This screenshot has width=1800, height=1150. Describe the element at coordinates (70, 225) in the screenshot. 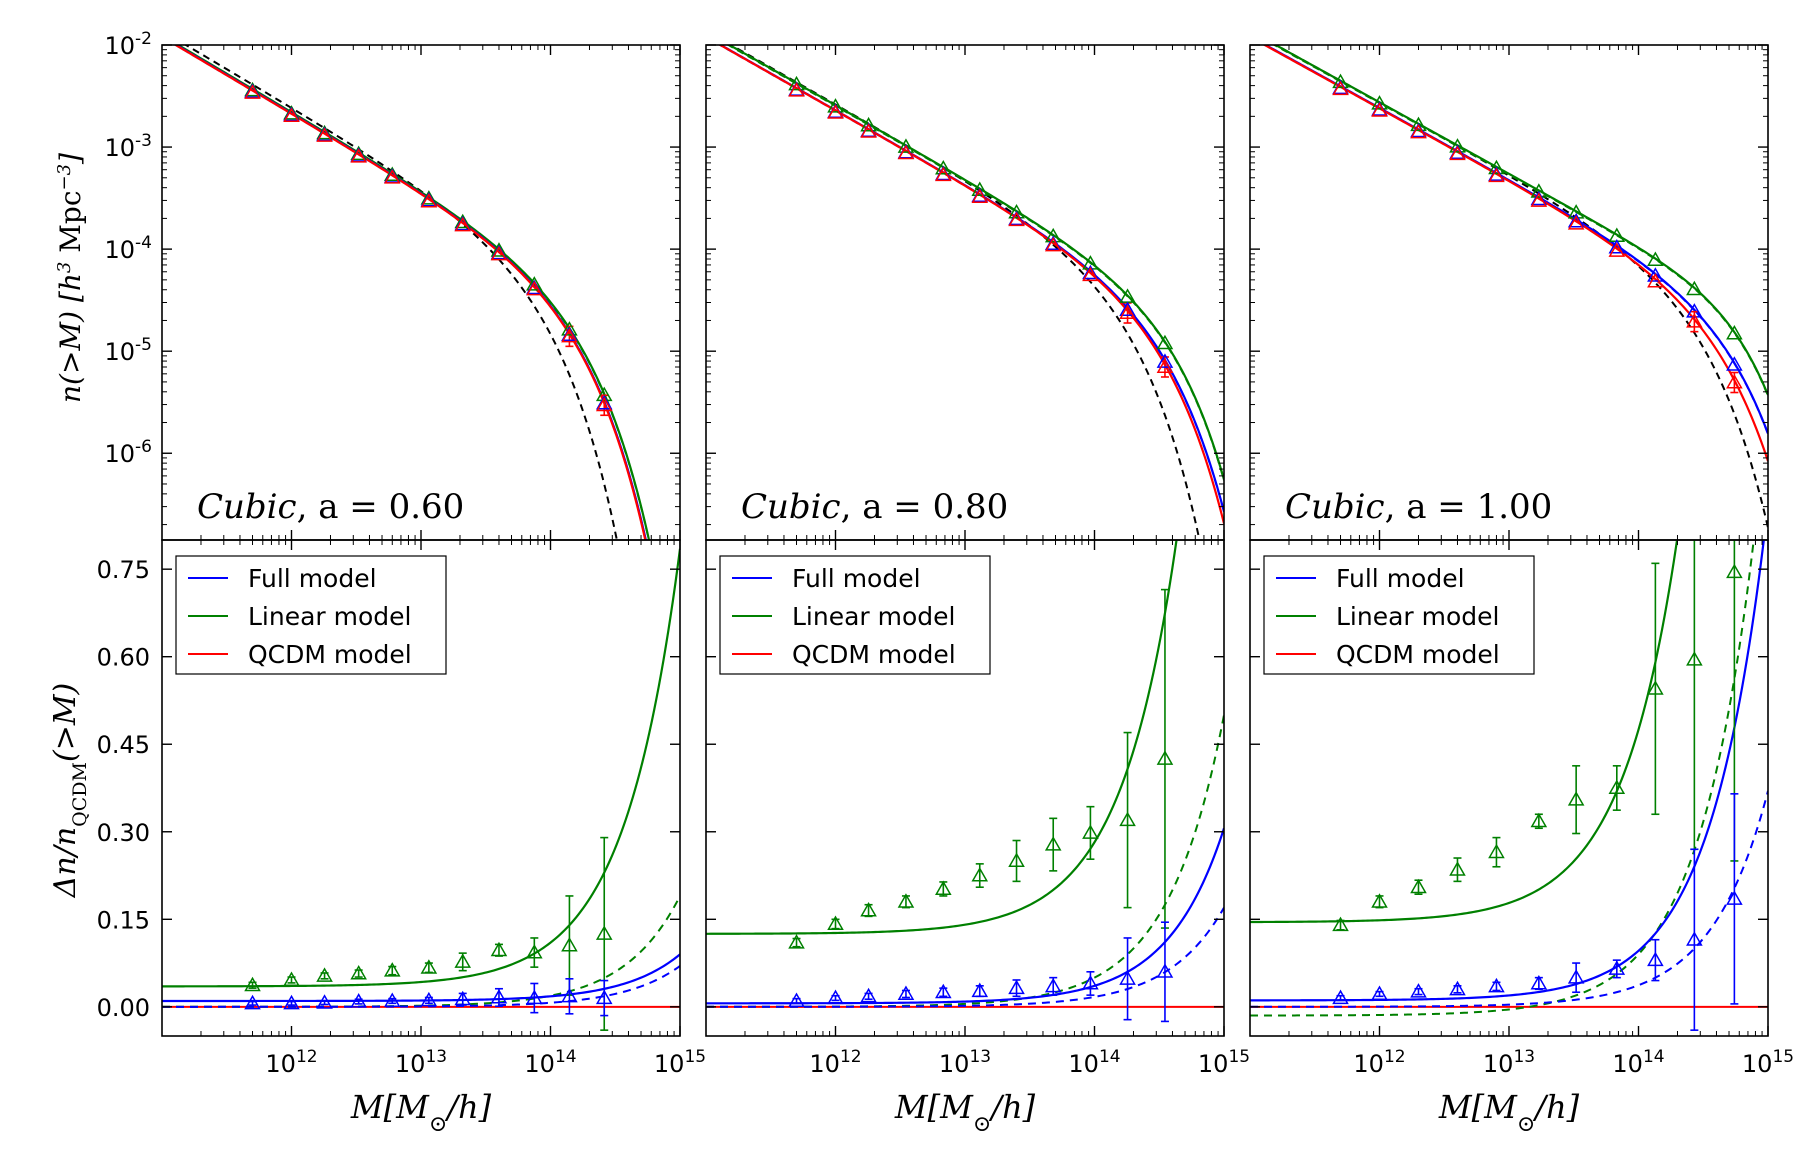

I see `top-y-axis-label-mid: Mpc` at that location.